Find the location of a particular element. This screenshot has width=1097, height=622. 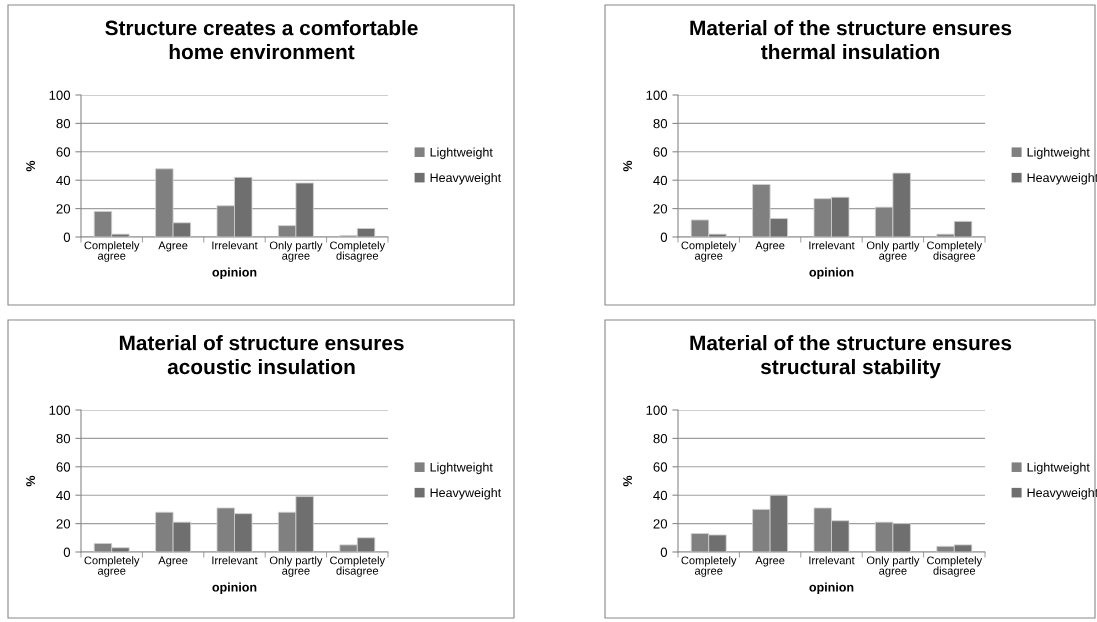

chart-title: Material of structure ensures acoustic insulation is located at coordinates (261, 355).